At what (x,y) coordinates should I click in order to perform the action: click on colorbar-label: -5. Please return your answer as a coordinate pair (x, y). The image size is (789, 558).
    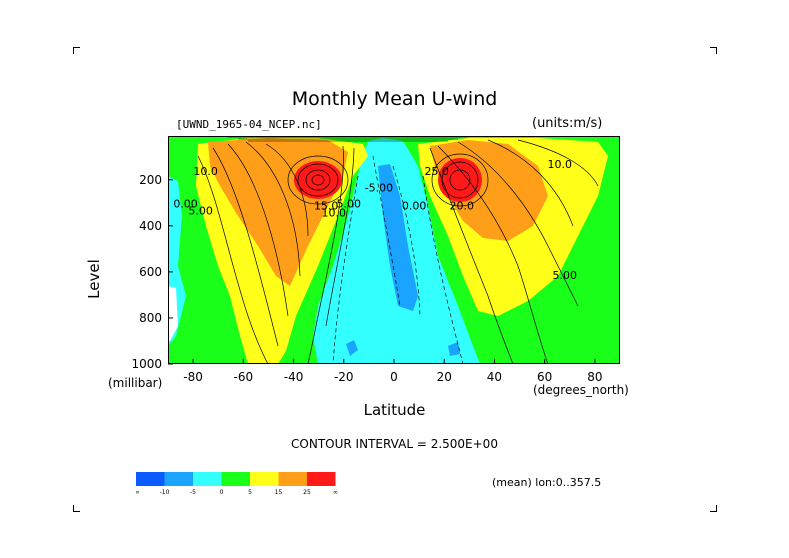
    Looking at the image, I should click on (193, 492).